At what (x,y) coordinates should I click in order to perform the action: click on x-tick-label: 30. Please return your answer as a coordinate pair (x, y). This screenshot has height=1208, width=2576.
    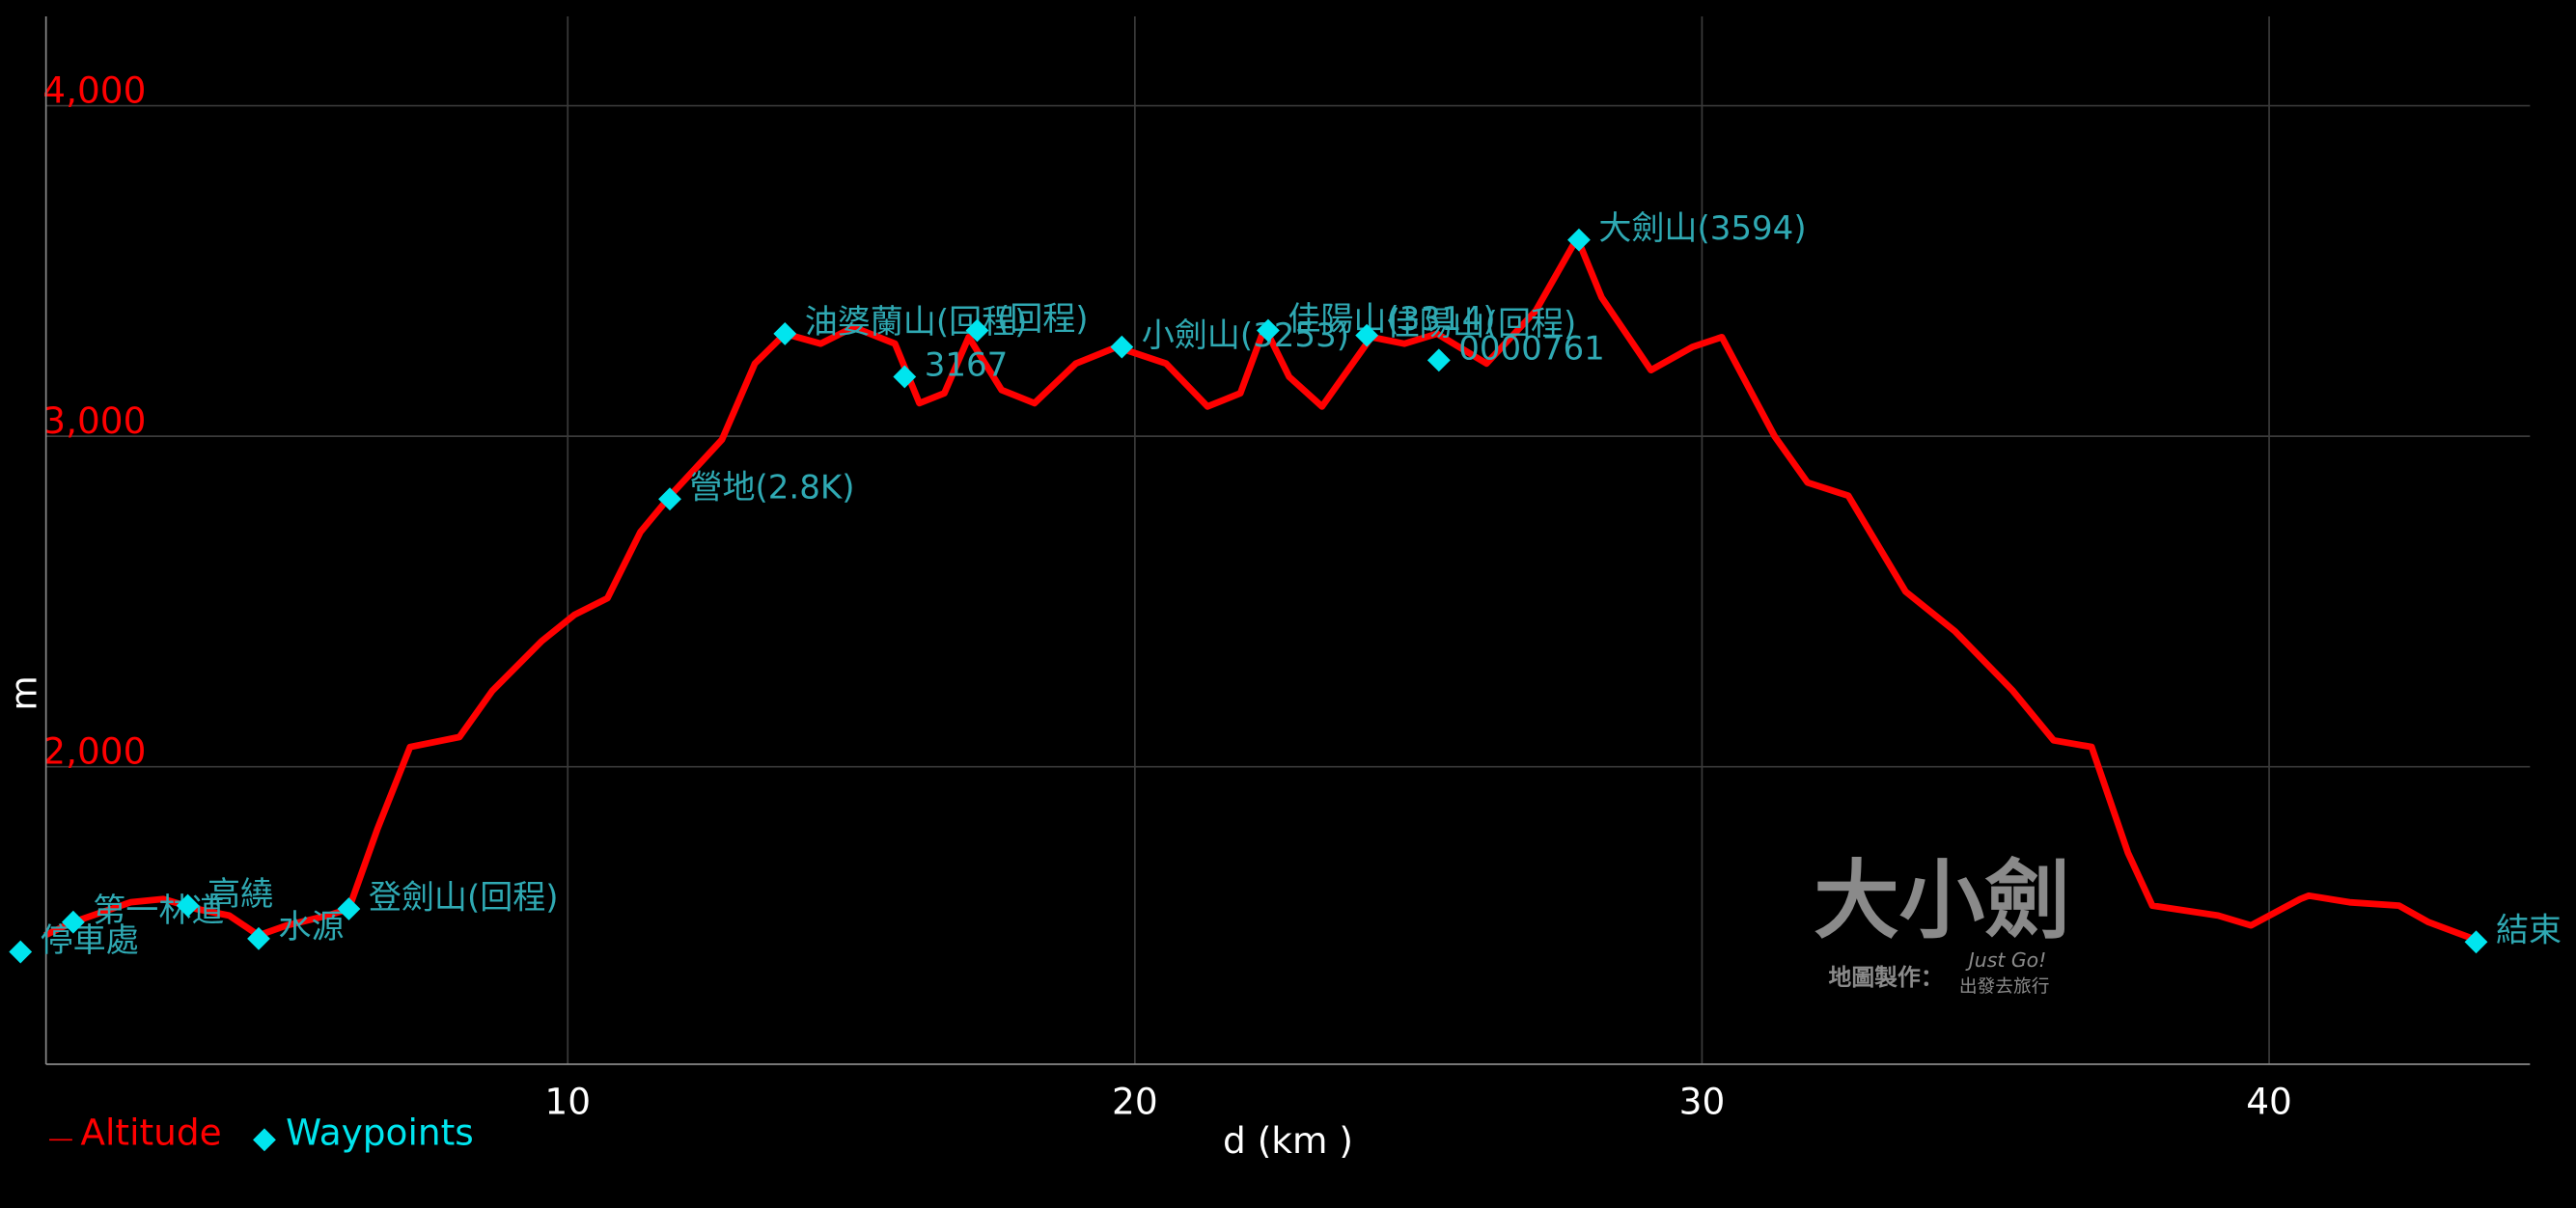
    Looking at the image, I should click on (1702, 1101).